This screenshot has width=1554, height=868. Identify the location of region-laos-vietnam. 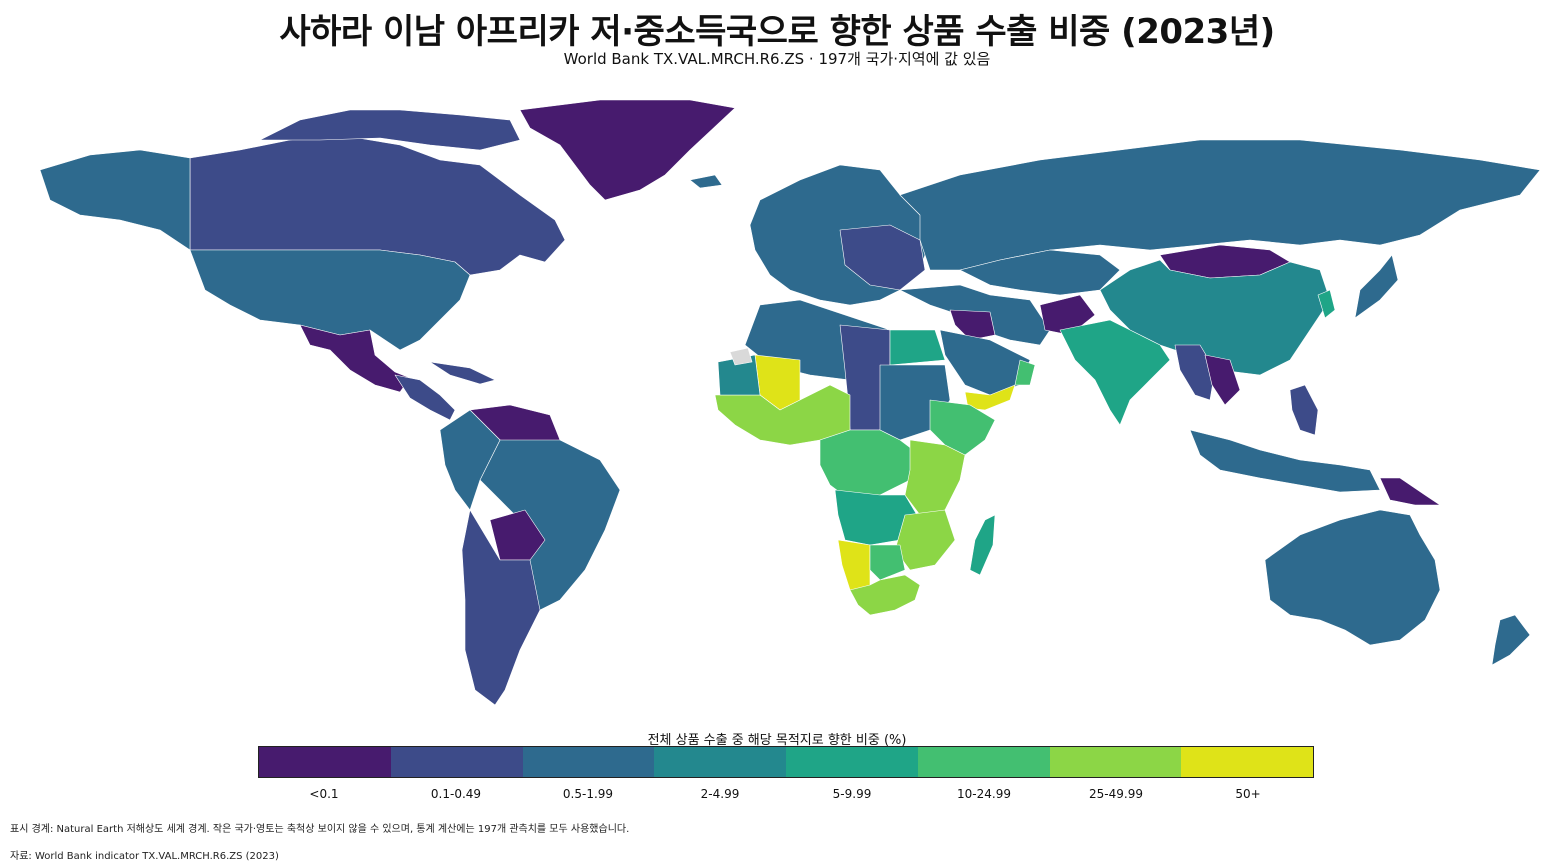
(1222, 380).